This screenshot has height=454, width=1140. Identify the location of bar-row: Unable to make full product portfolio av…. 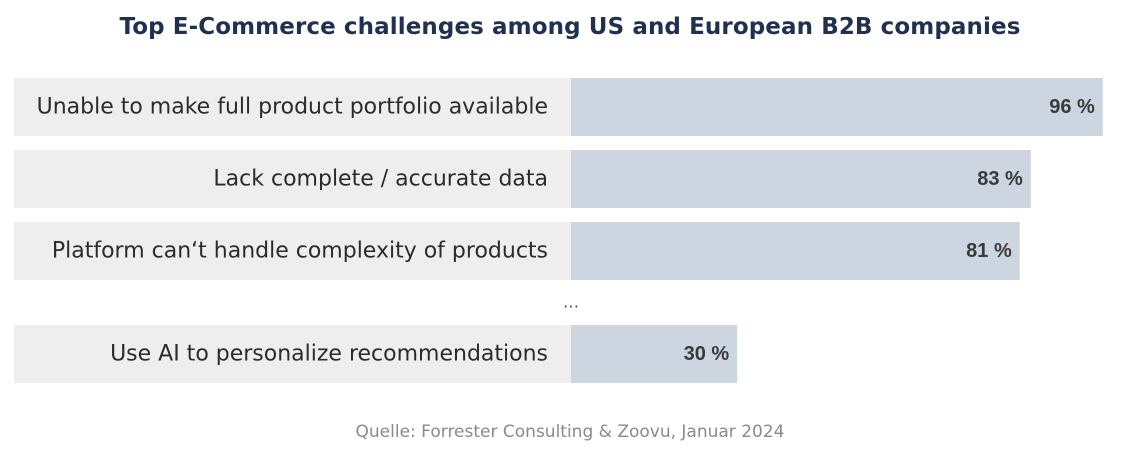
(558, 107).